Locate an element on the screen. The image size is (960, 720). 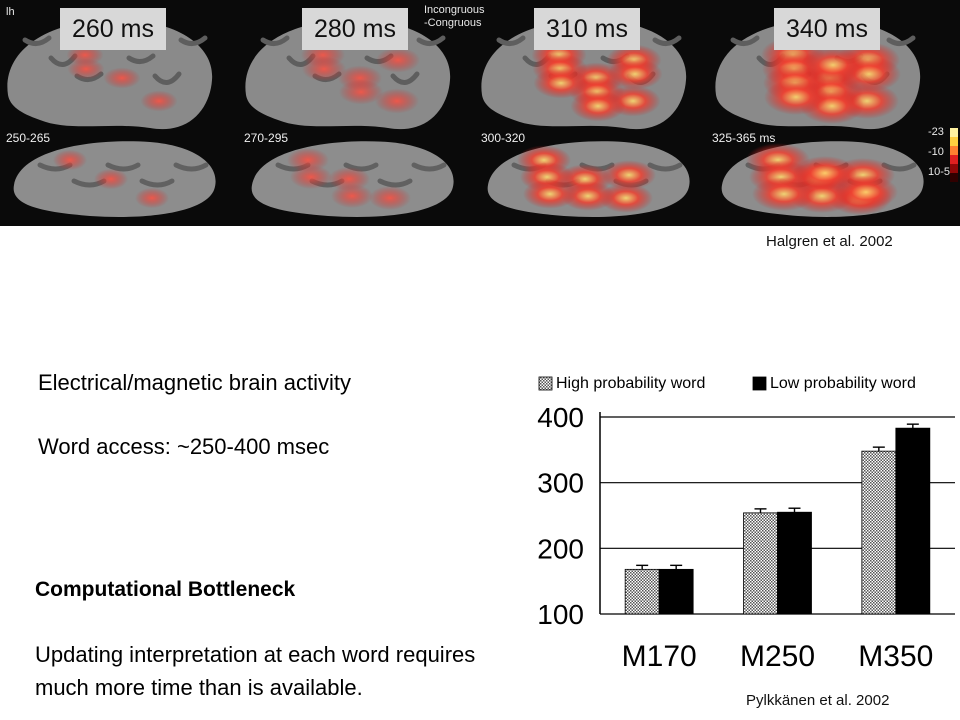
bottleneck-body-line2: much more time than is available. is located at coordinates (199, 687).